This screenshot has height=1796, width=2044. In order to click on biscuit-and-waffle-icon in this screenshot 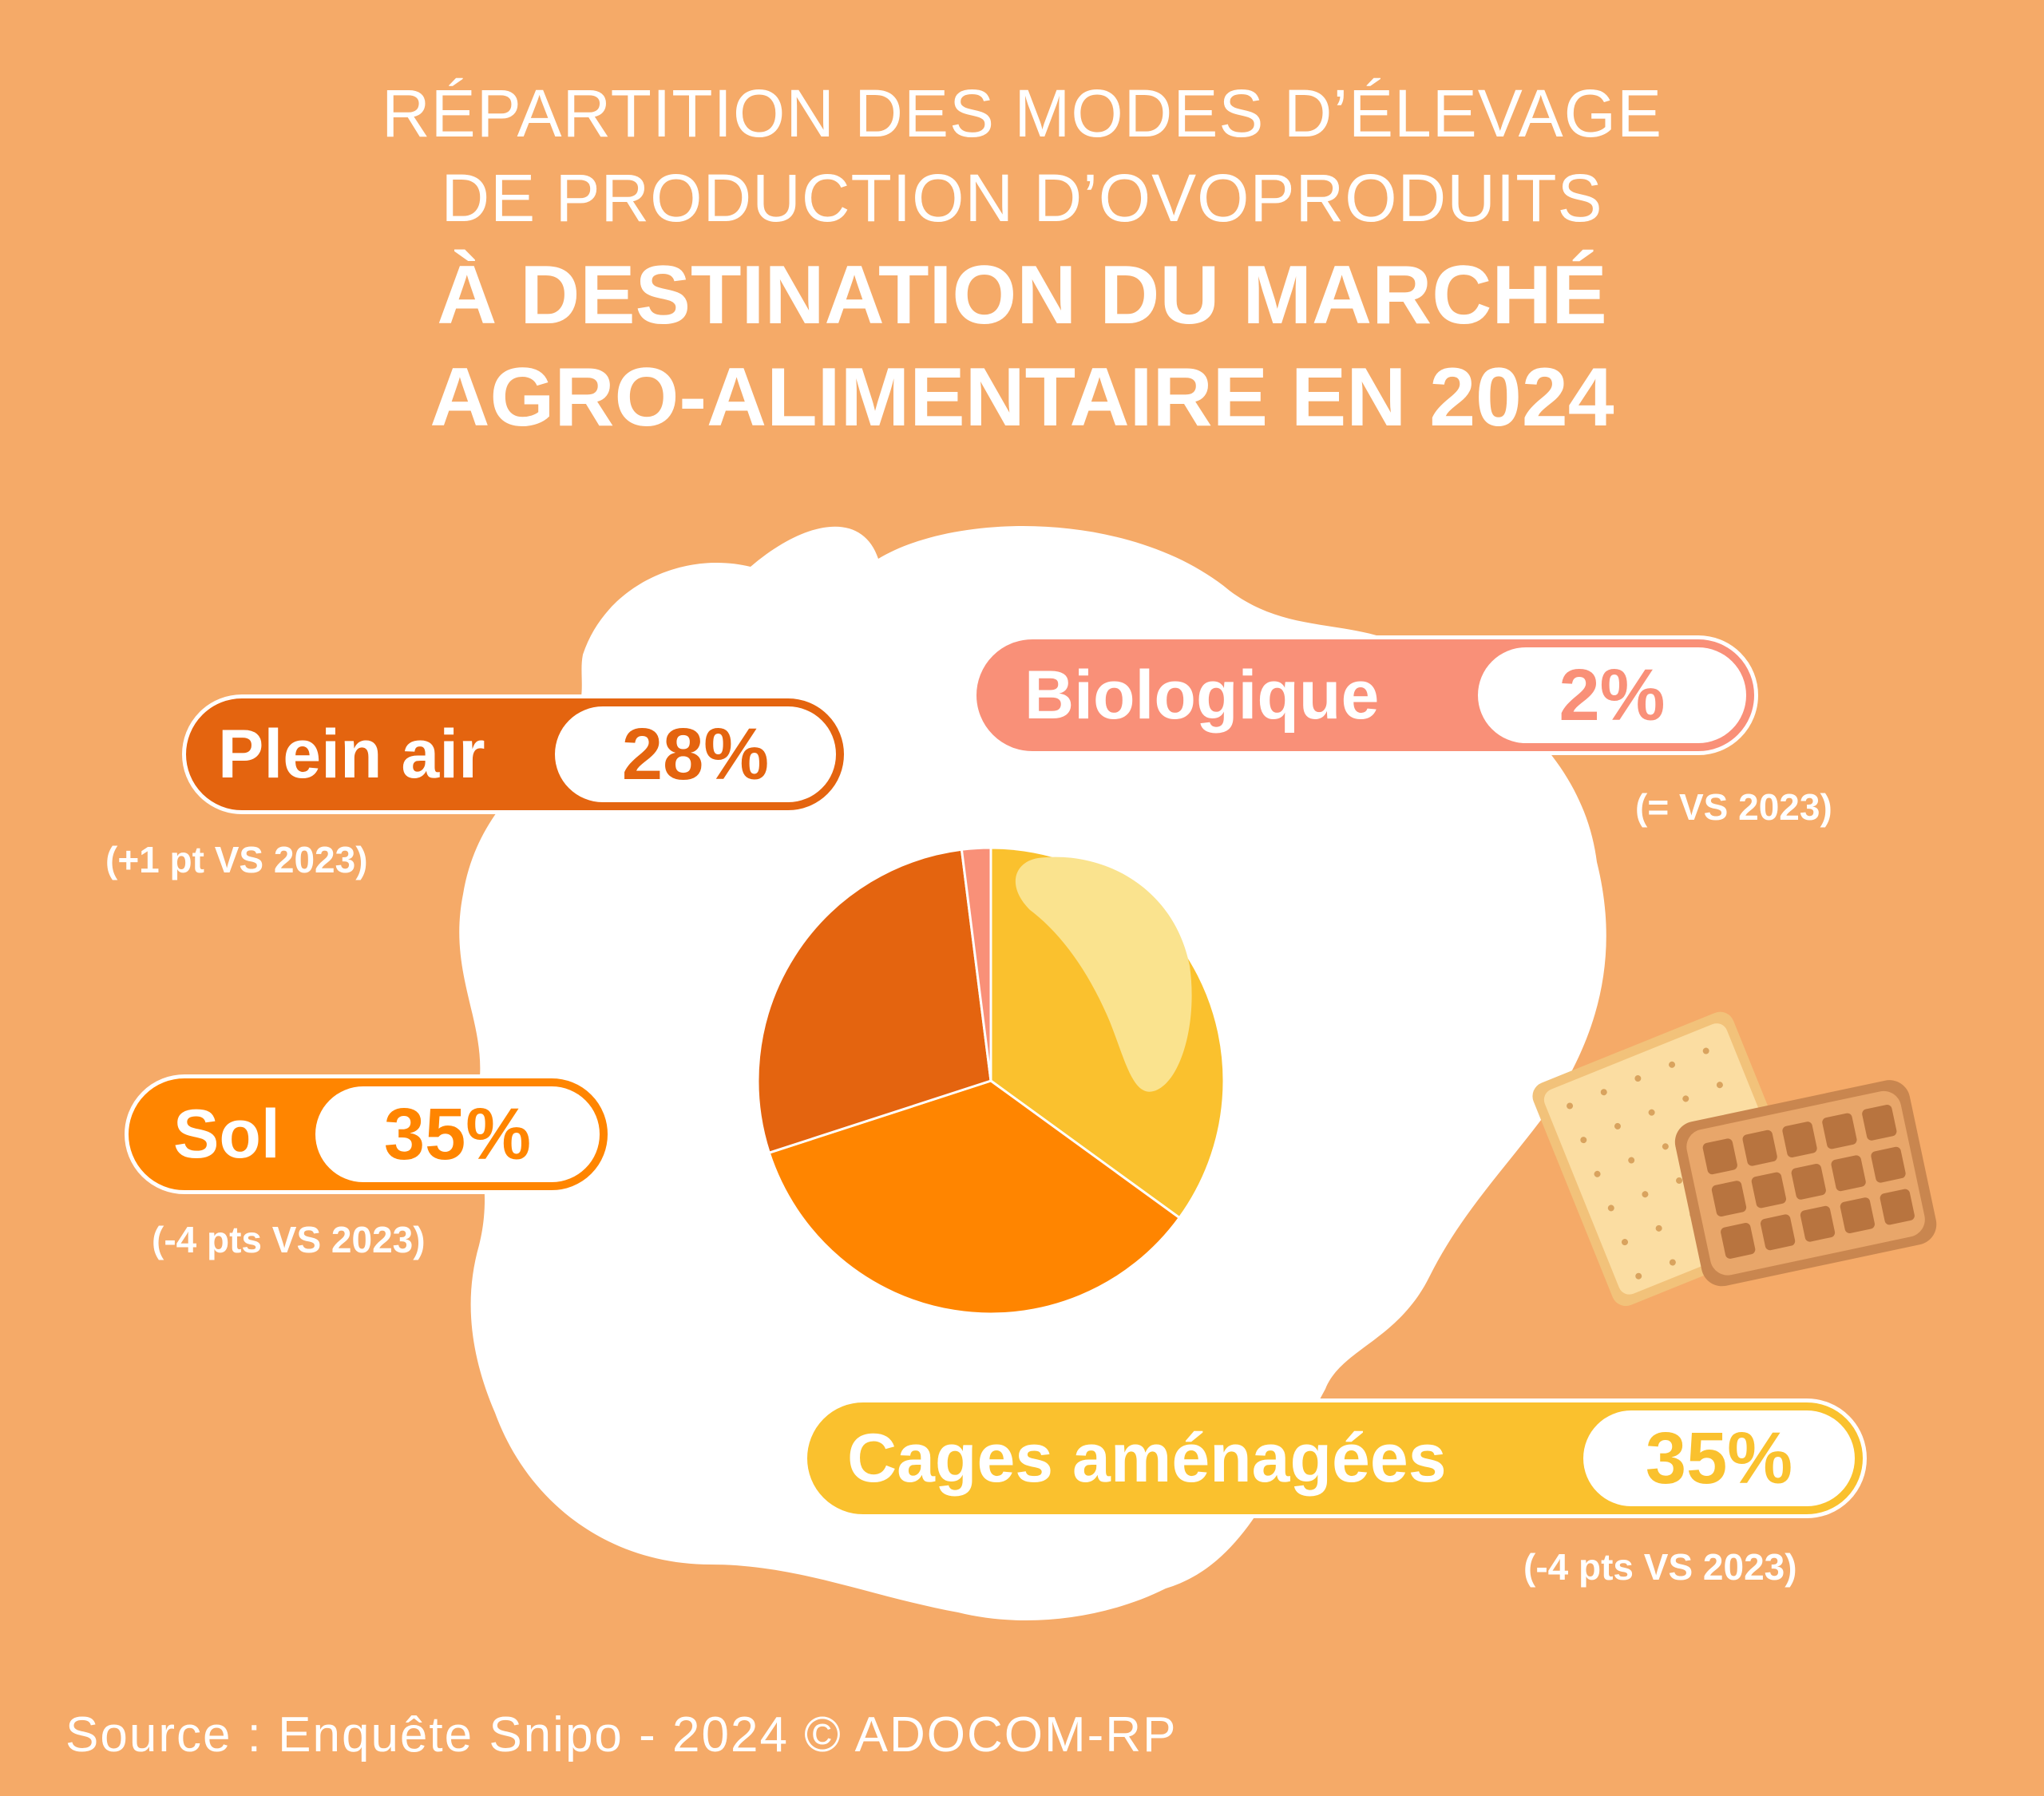, I will do `click(1735, 1159)`.